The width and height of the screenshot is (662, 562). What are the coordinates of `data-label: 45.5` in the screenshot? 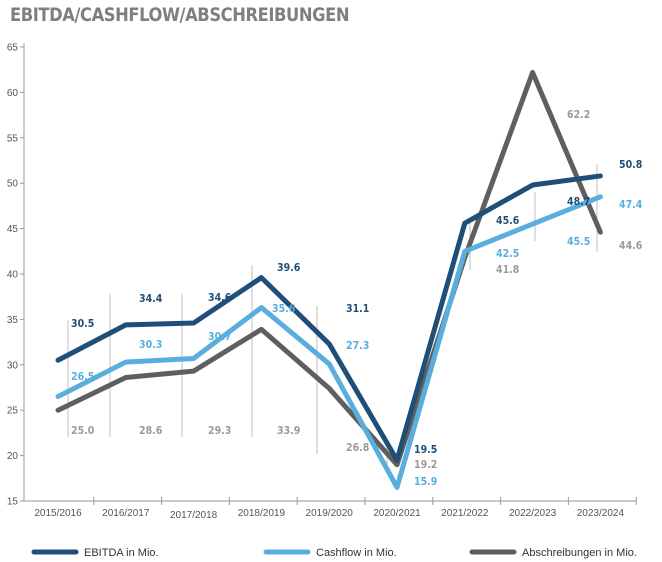 It's located at (578, 242).